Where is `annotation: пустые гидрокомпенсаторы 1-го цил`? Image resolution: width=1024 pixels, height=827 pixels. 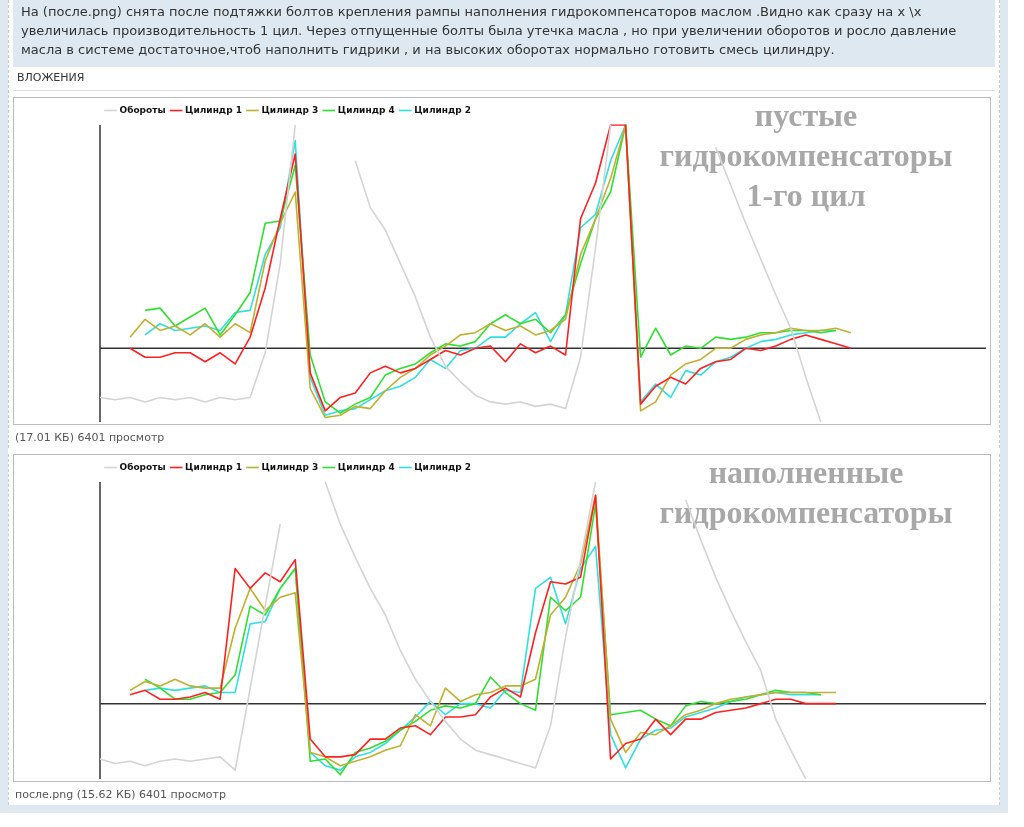 annotation: пустые гидрокомпенсаторы 1-го цил is located at coordinates (806, 155).